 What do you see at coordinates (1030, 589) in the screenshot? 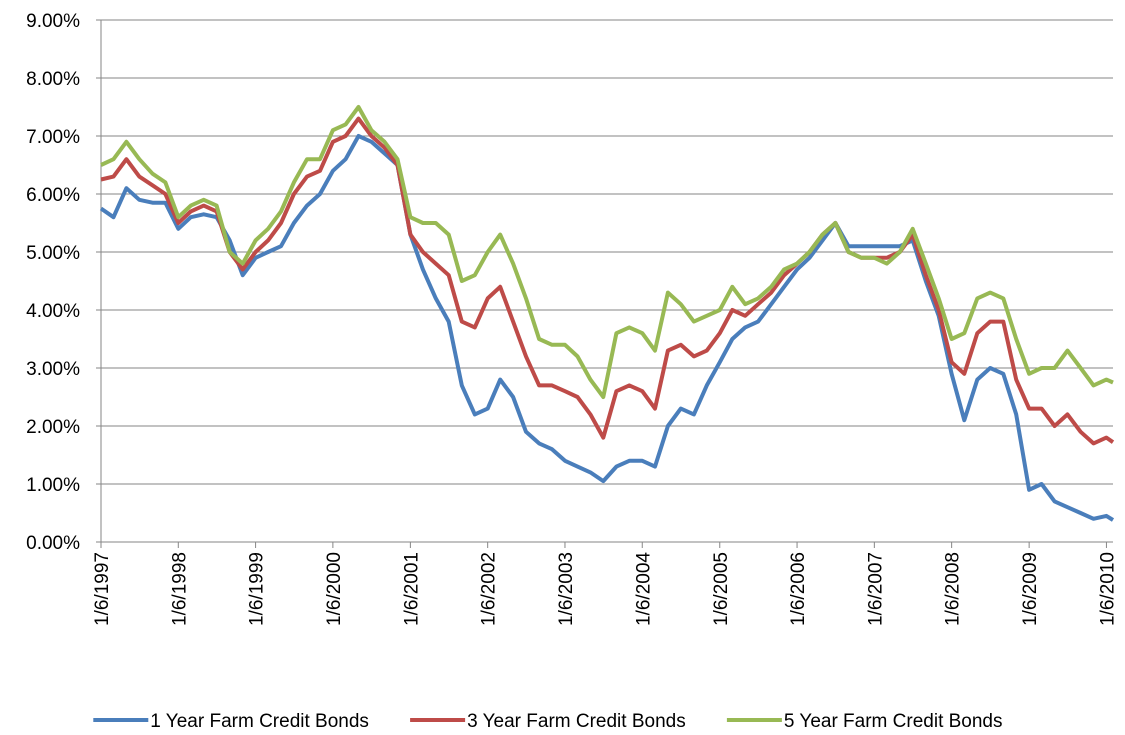
I see `x-tick-label: 1/6/2009` at bounding box center [1030, 589].